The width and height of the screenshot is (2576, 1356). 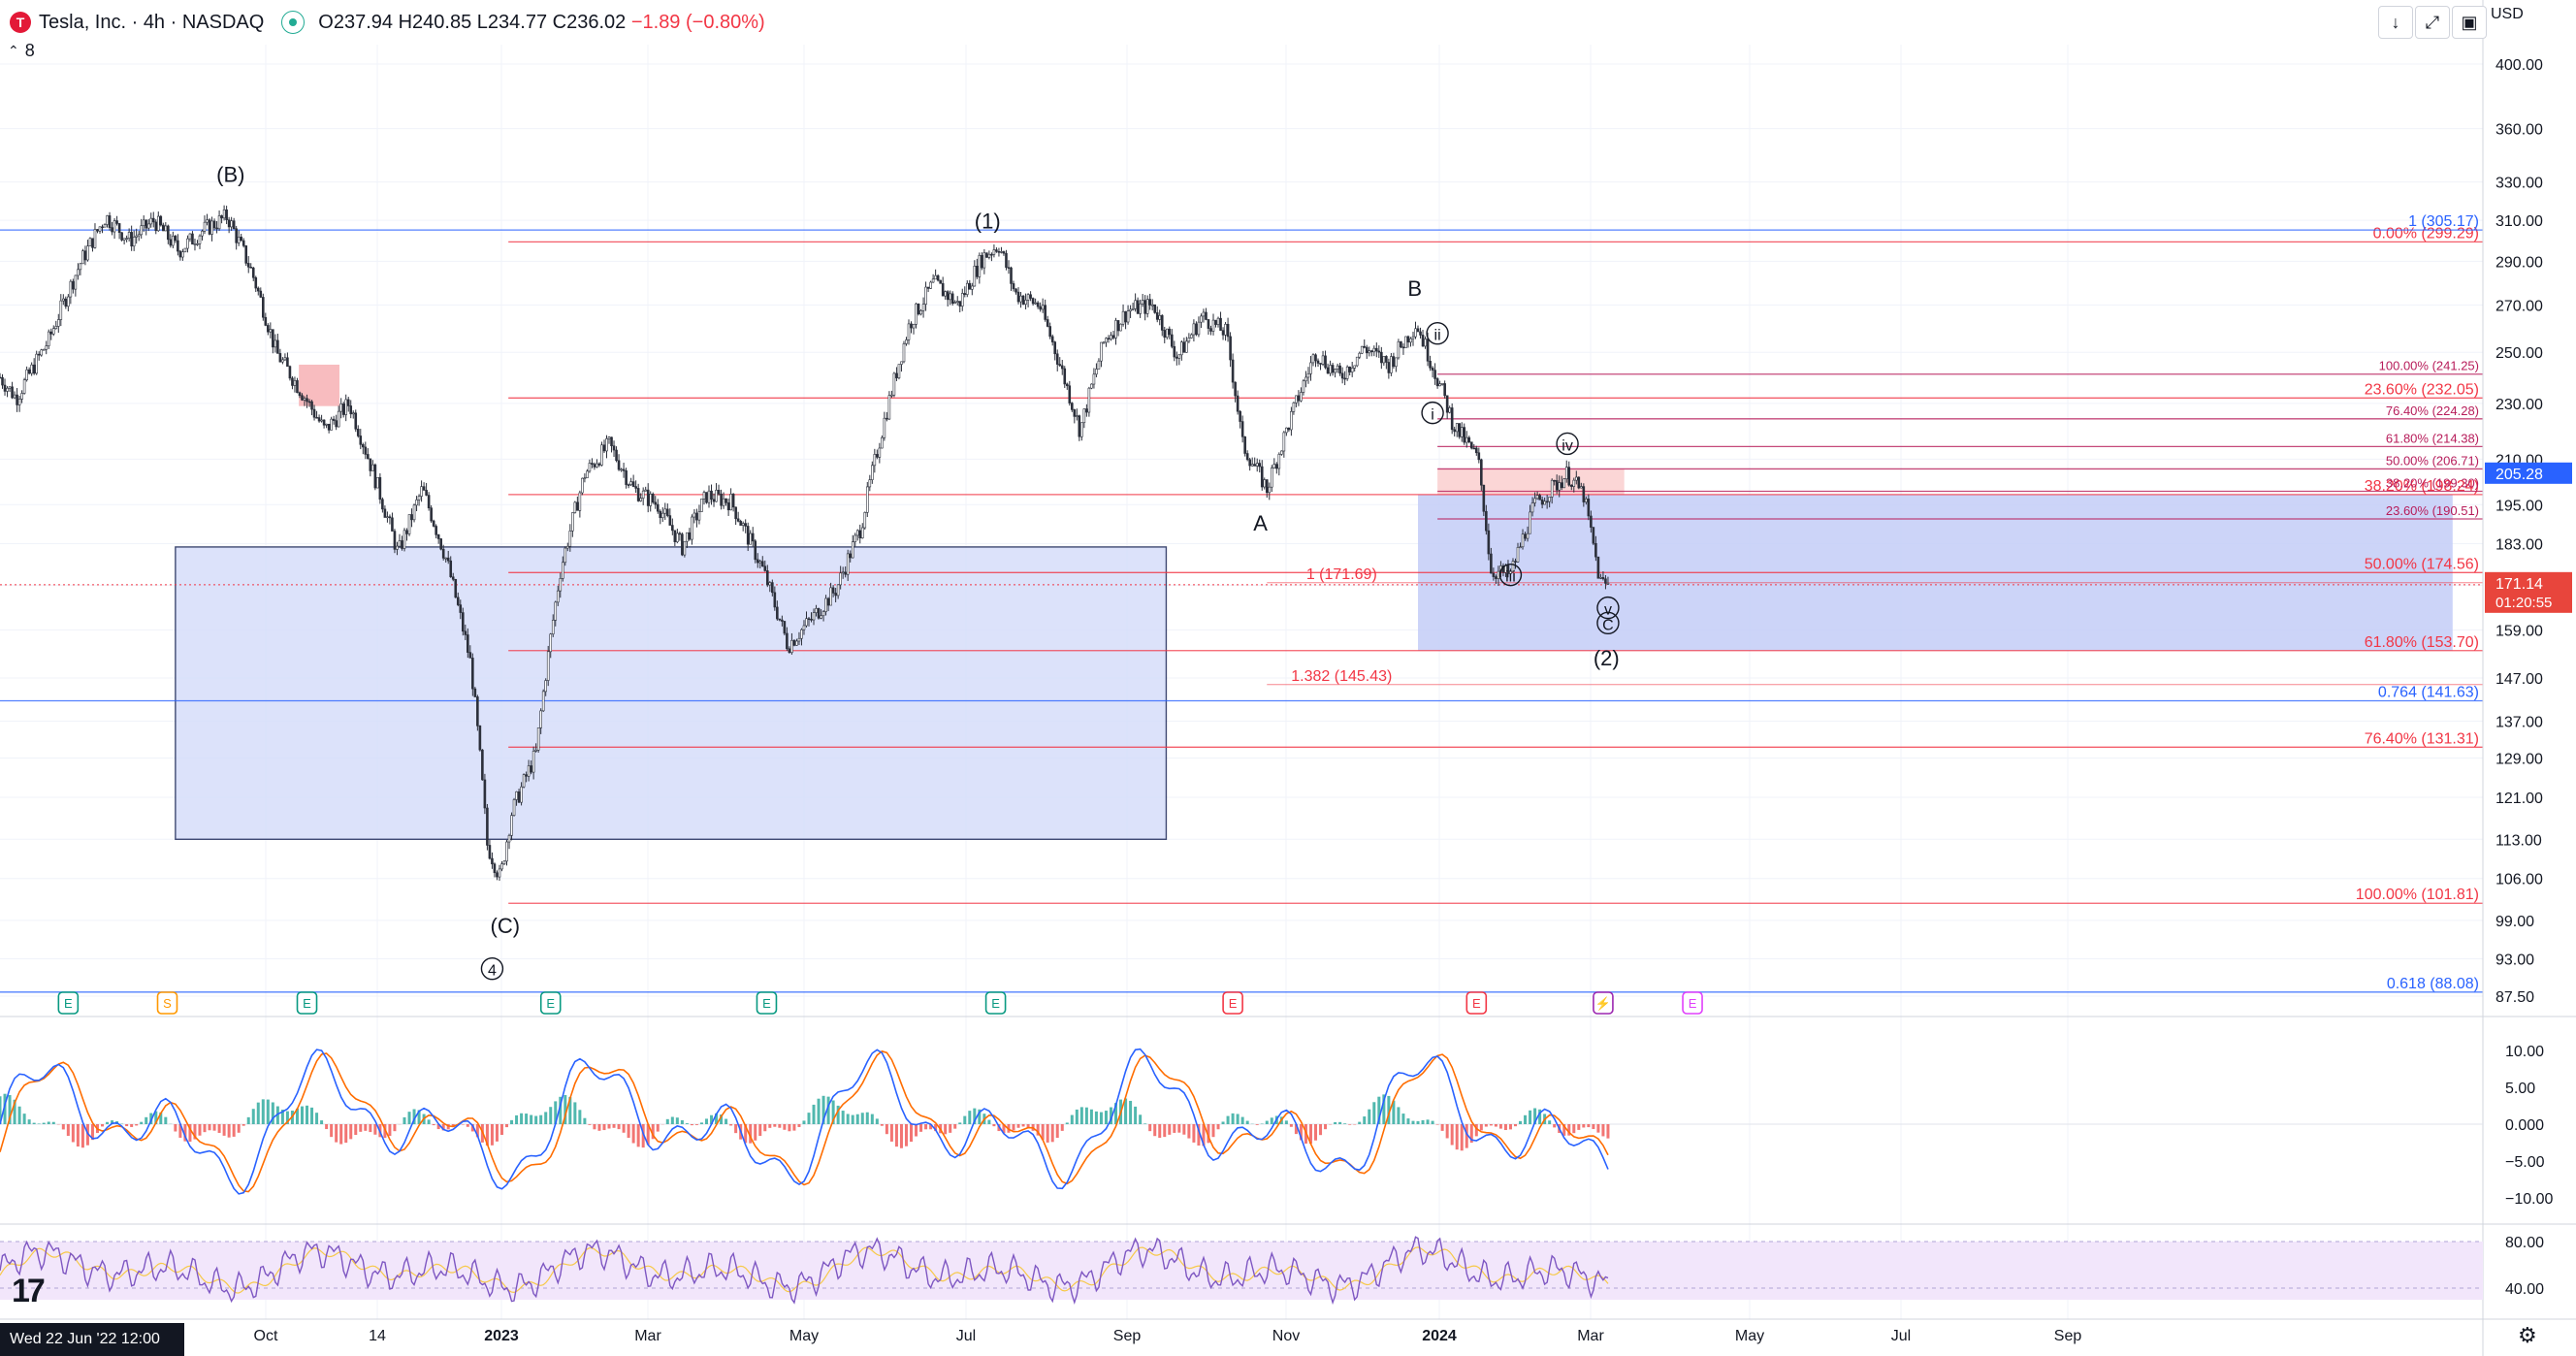 I want to click on currency-label: USD, so click(x=2507, y=14).